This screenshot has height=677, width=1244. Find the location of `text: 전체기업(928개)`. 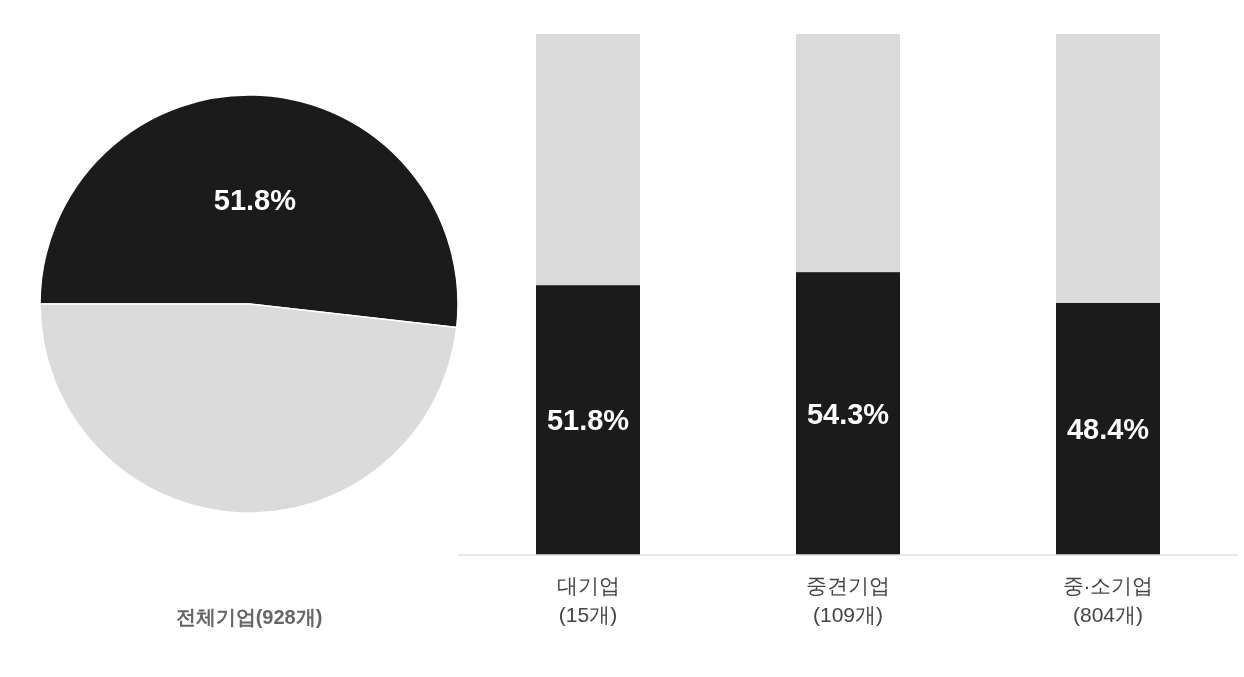

text: 전체기업(928개) is located at coordinates (249, 617).